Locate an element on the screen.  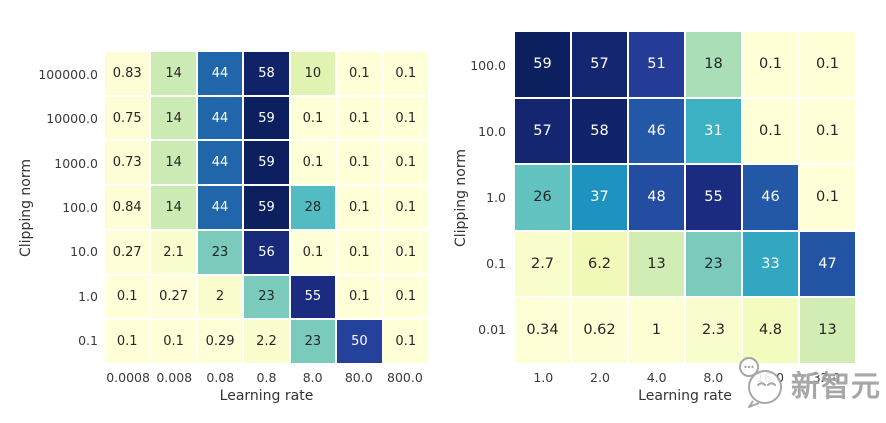
heatmap-cell: 2.2 is located at coordinates (266, 341).